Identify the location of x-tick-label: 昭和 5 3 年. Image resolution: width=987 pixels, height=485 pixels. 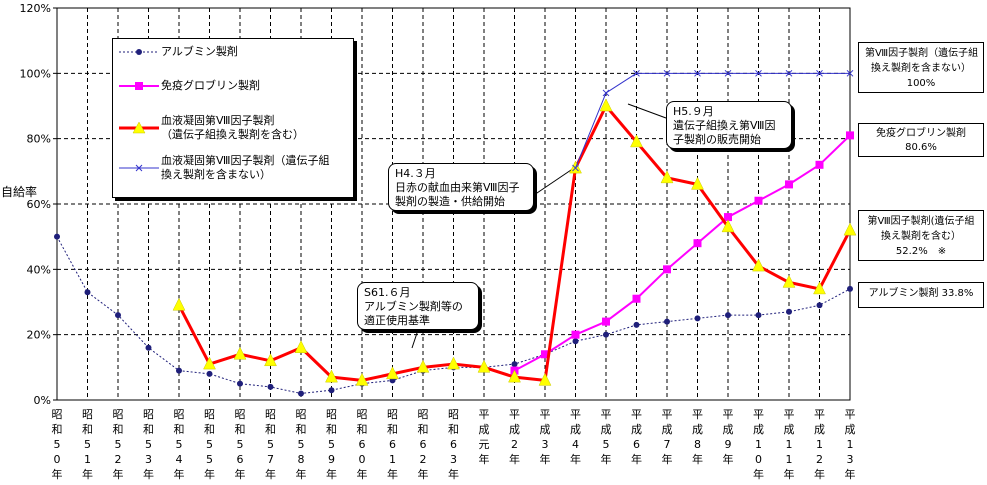
(148, 444).